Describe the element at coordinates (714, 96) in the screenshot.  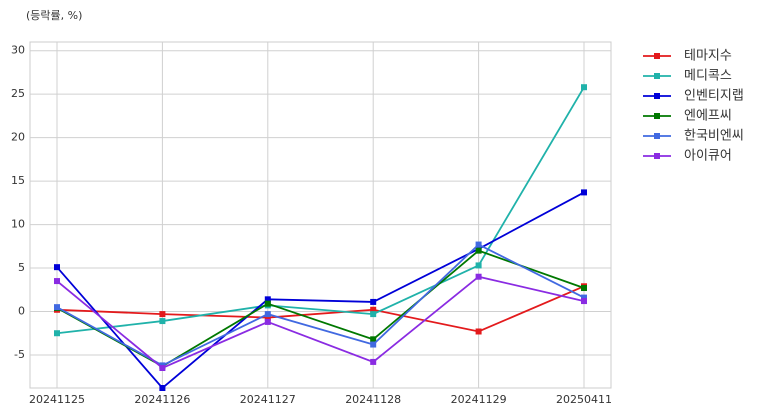
I see `legend-label: 인벤티지랩` at that location.